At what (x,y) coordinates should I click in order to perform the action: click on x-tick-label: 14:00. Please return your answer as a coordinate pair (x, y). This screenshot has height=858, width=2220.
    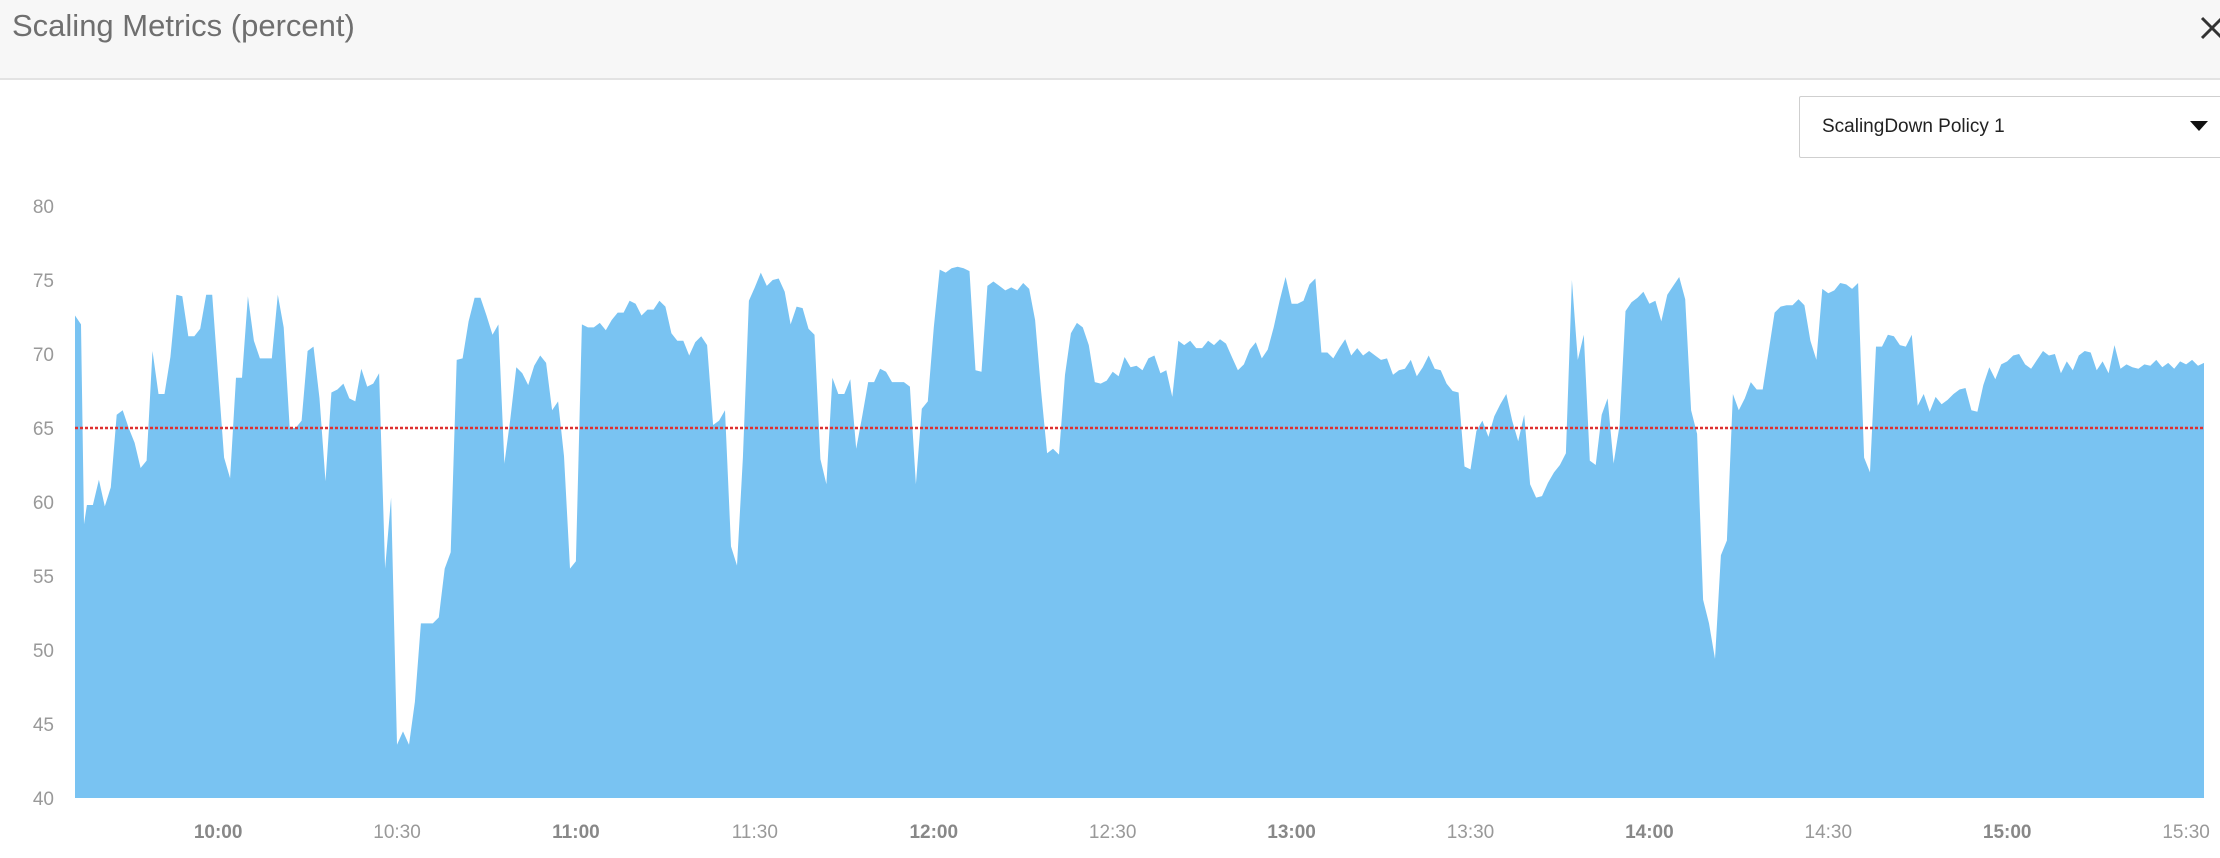
    Looking at the image, I should click on (1649, 832).